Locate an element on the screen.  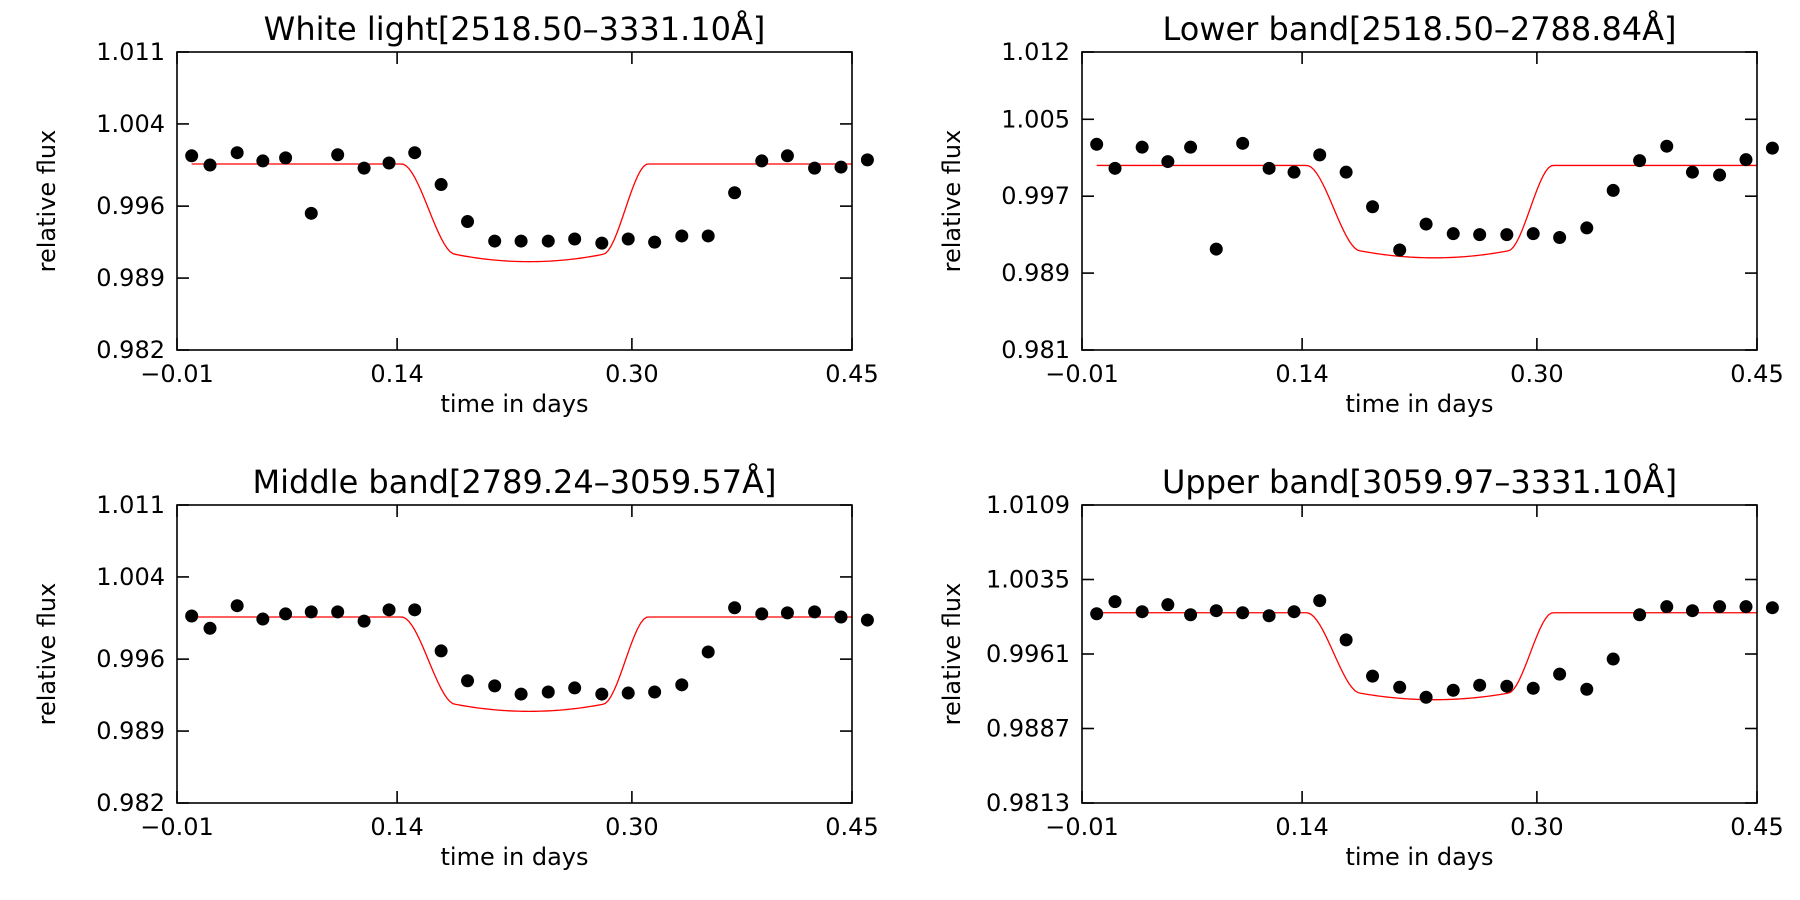
chart-title: Lower band[2518.50–2788.84Å] is located at coordinates (1419, 29).